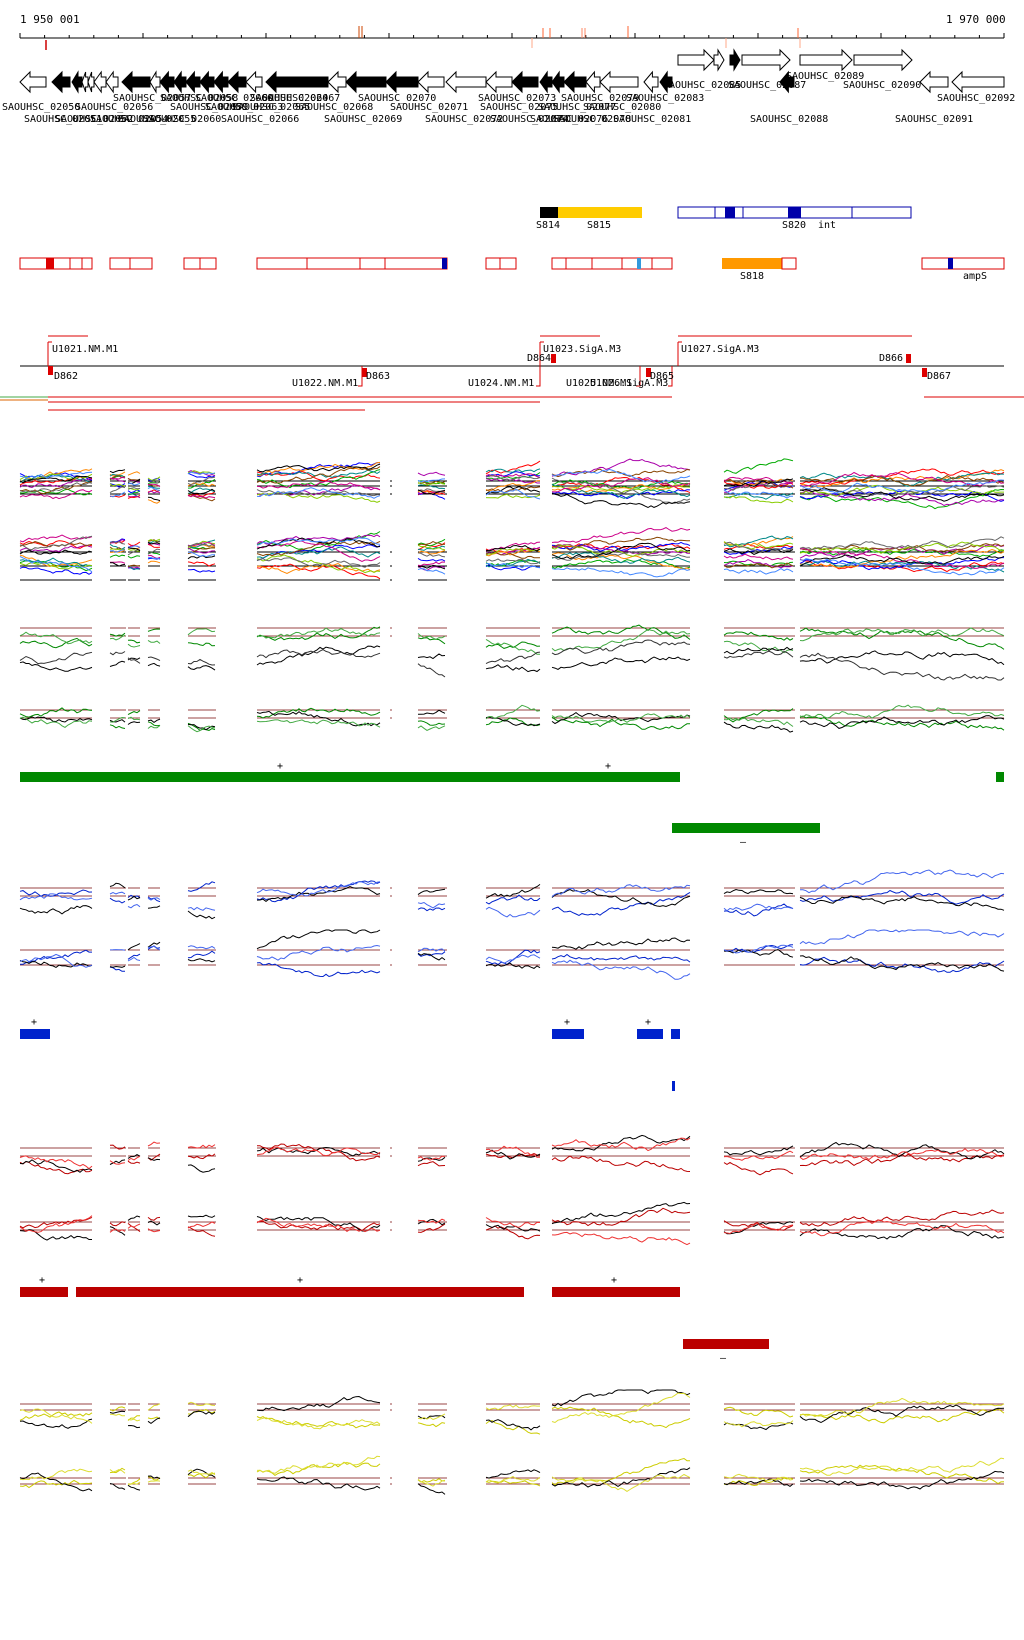 The width and height of the screenshot is (1024, 1640). What do you see at coordinates (629, 383) in the screenshot?
I see `promoter-label: U1026.SigA.M3` at bounding box center [629, 383].